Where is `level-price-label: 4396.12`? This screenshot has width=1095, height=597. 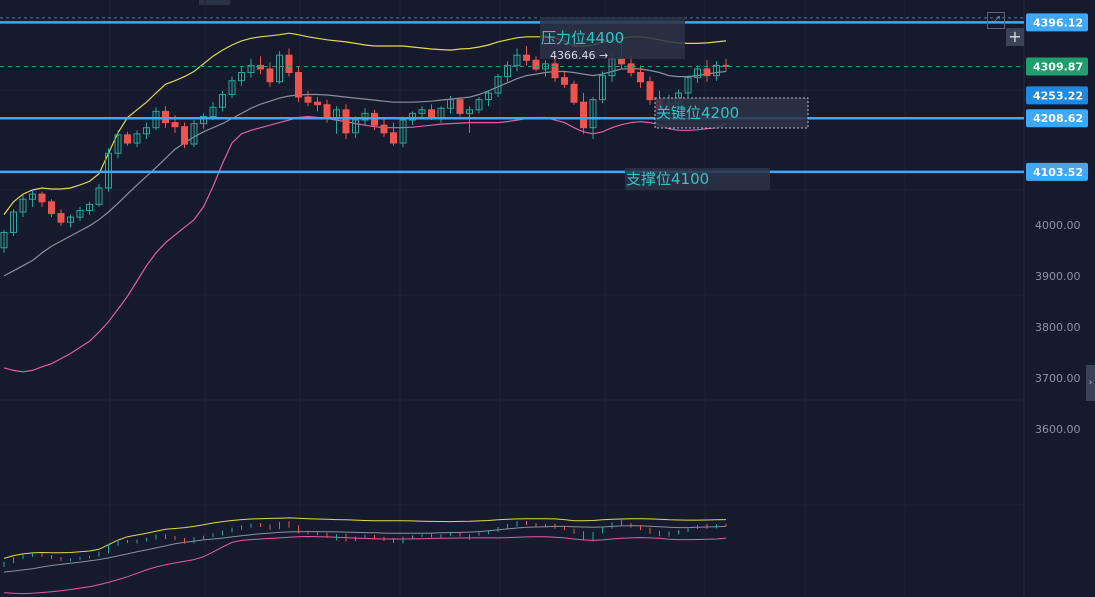 level-price-label: 4396.12 is located at coordinates (1058, 22).